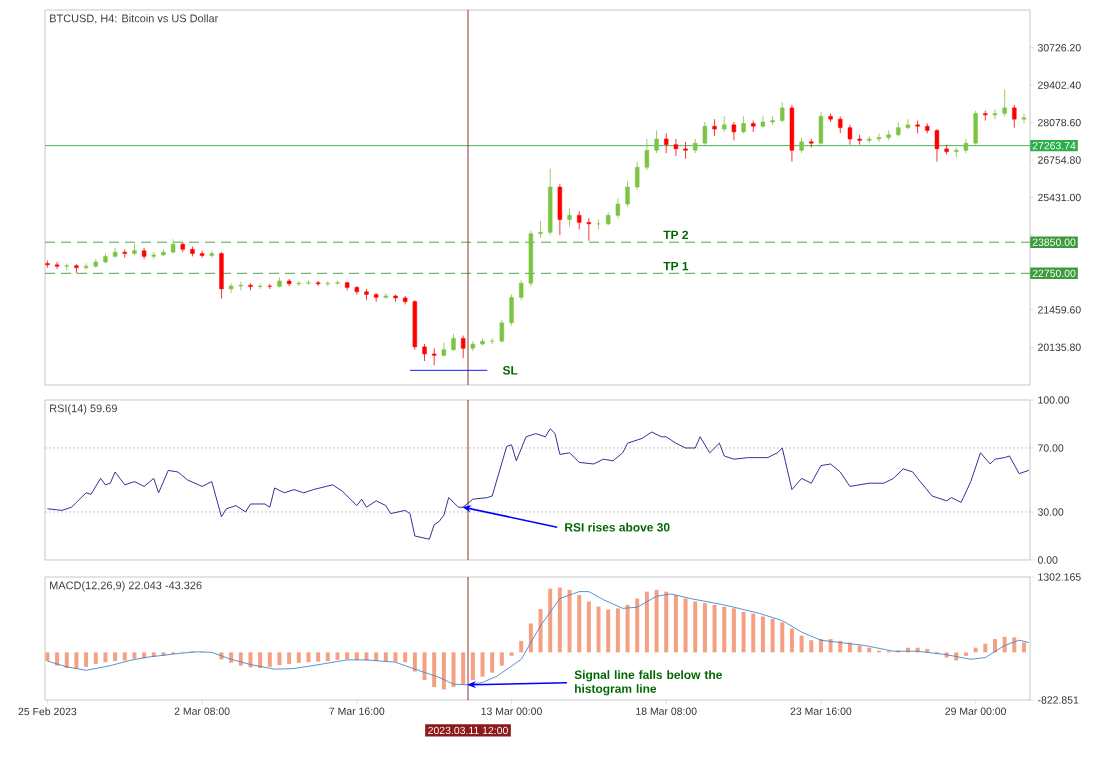  Describe the element at coordinates (468, 730) in the screenshot. I see `ref-line-label: 2023.03.11 12:00` at that location.